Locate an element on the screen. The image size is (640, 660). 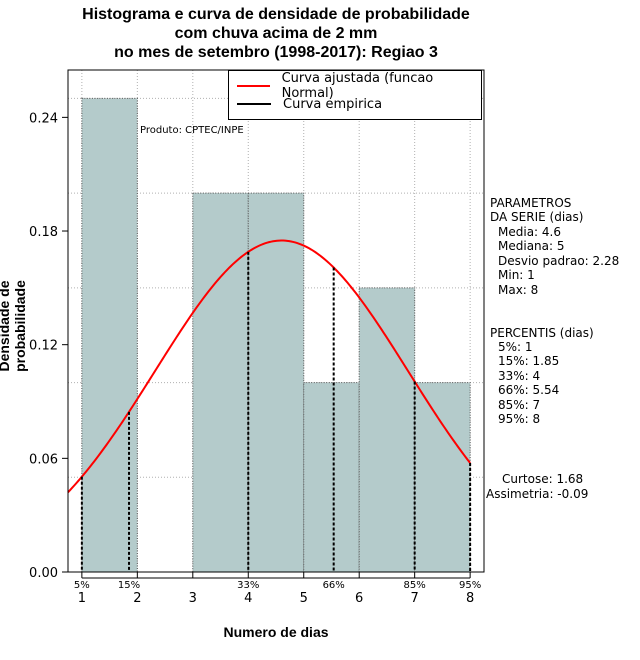
percentile-label: 85% is located at coordinates (415, 585).